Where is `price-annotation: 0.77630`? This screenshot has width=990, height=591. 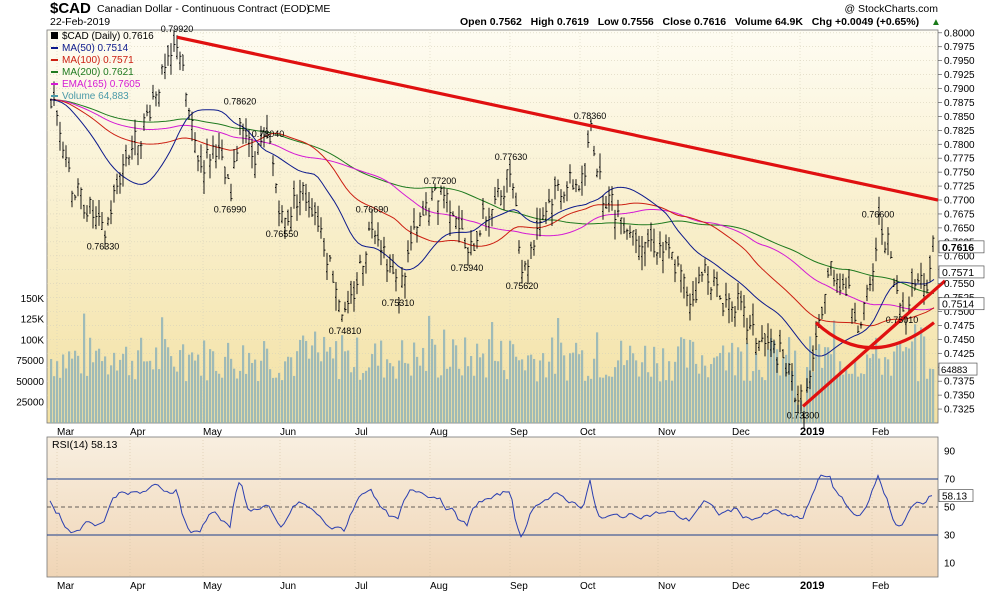 price-annotation: 0.77630 is located at coordinates (511, 157).